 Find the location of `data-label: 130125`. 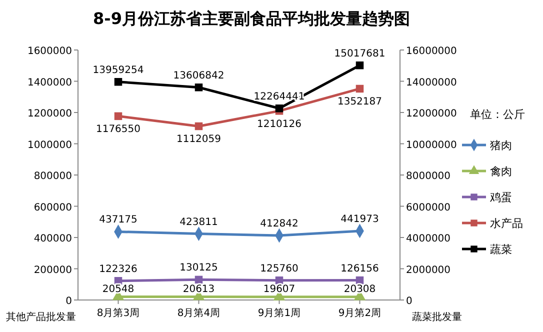

data-label: 130125 is located at coordinates (199, 268).